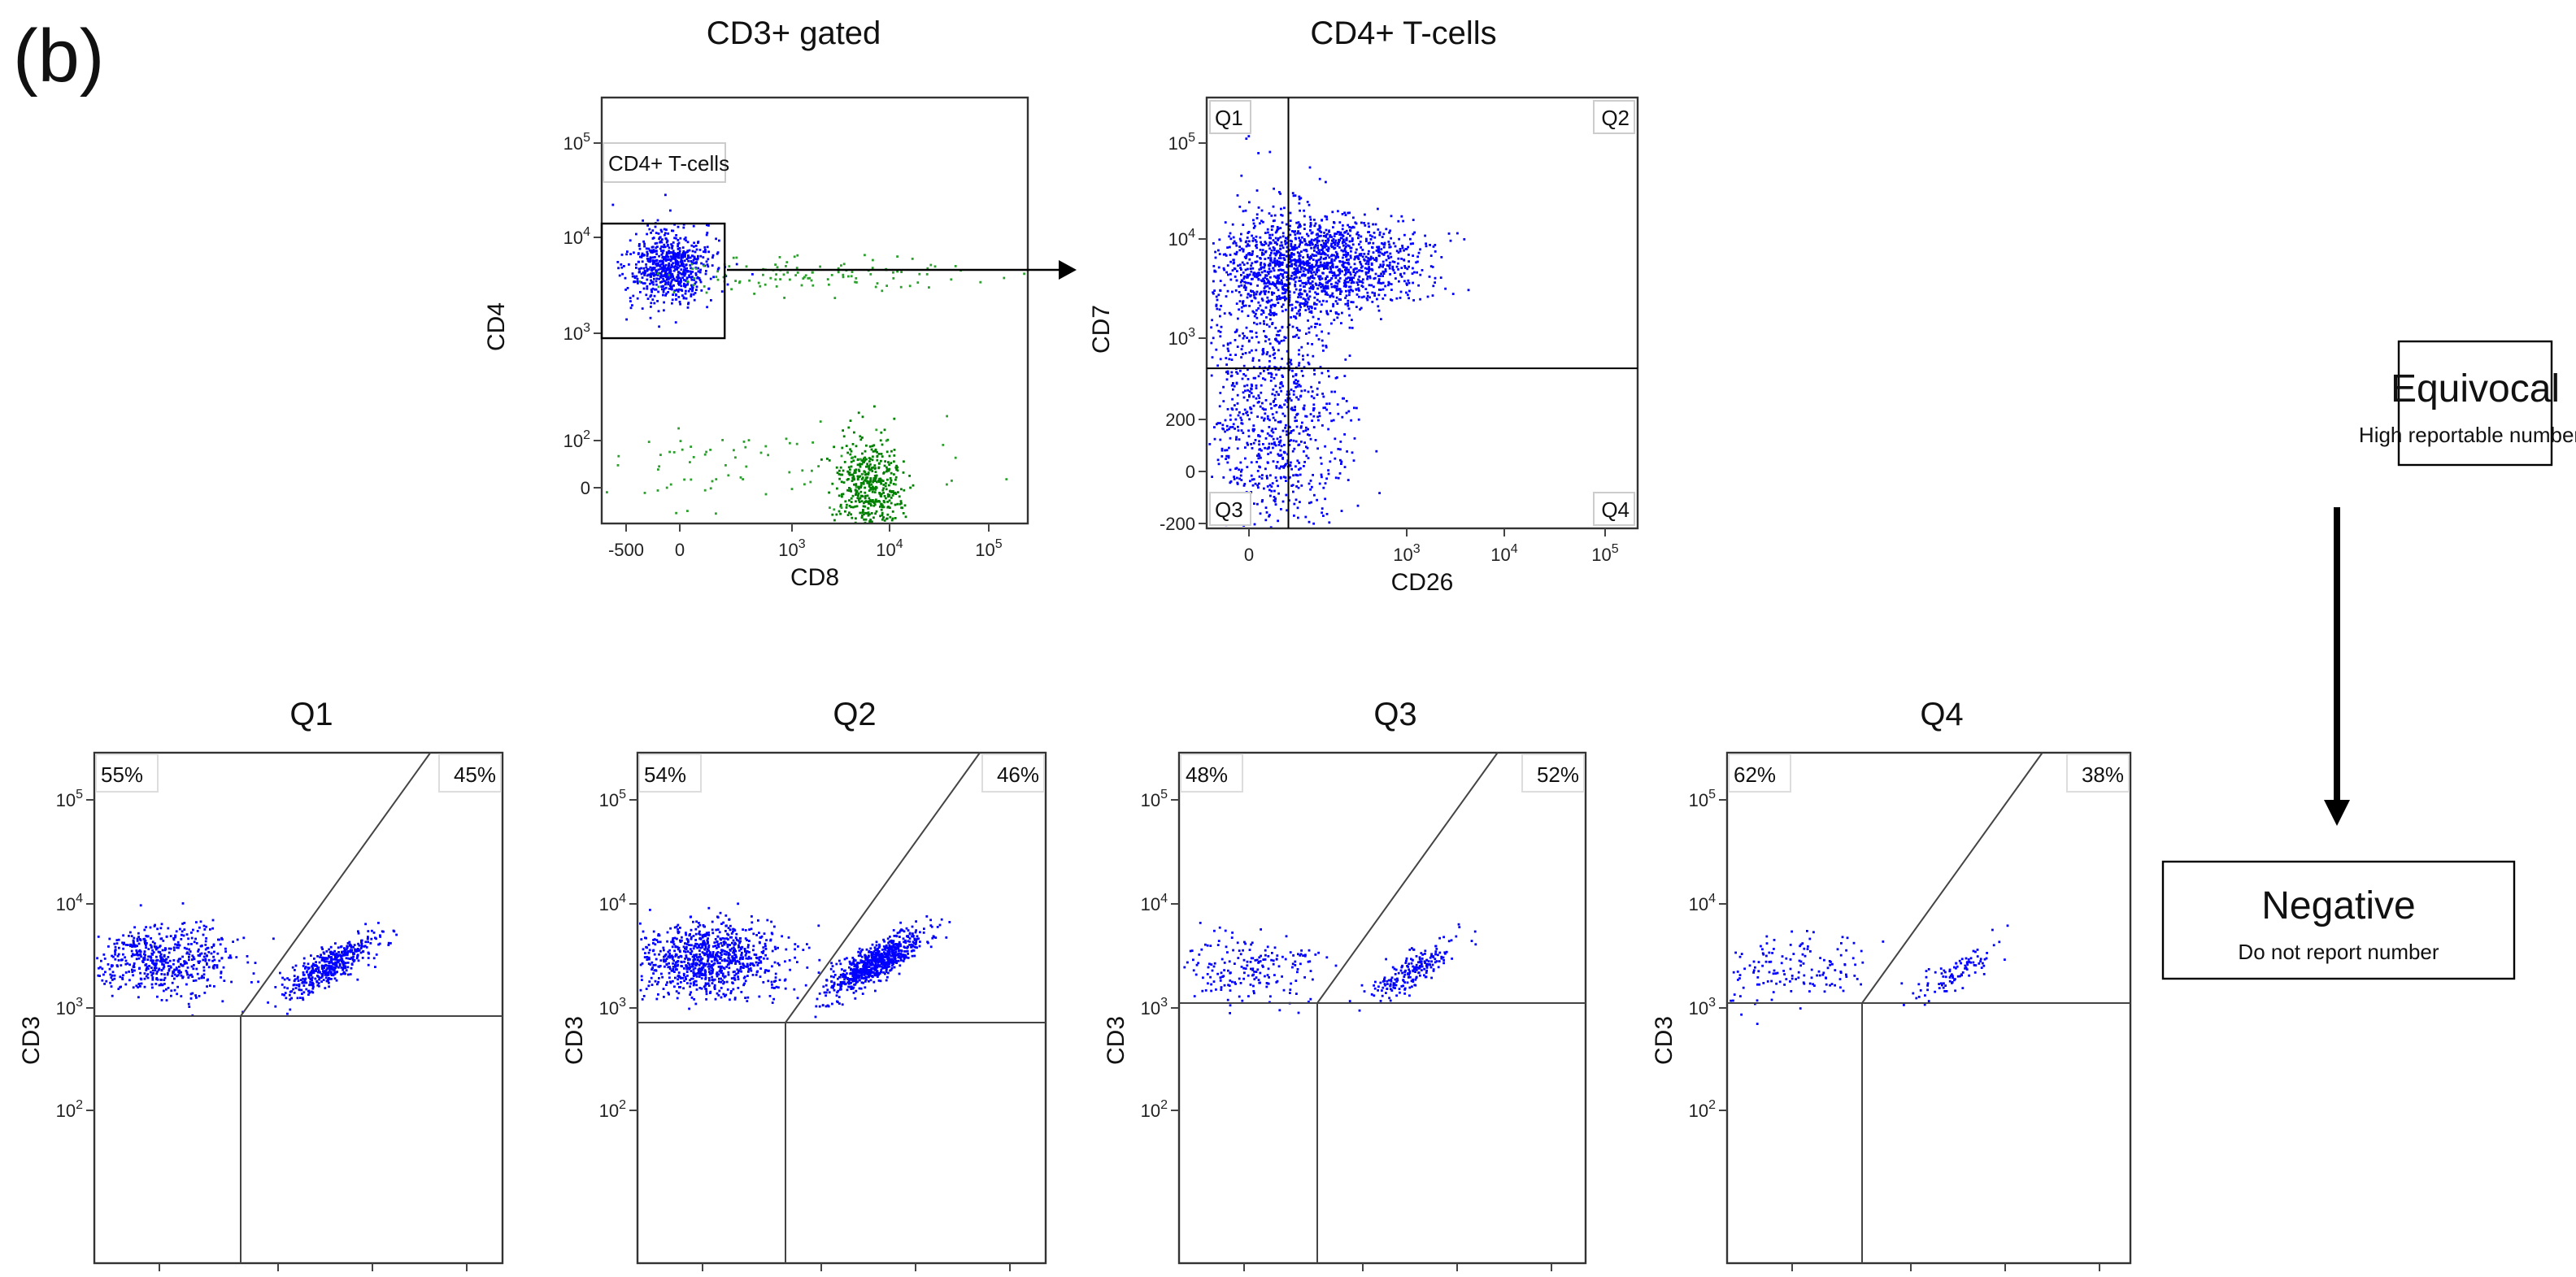 Image resolution: width=2576 pixels, height=1277 pixels. I want to click on tick-label: 10³, so click(1407, 553).